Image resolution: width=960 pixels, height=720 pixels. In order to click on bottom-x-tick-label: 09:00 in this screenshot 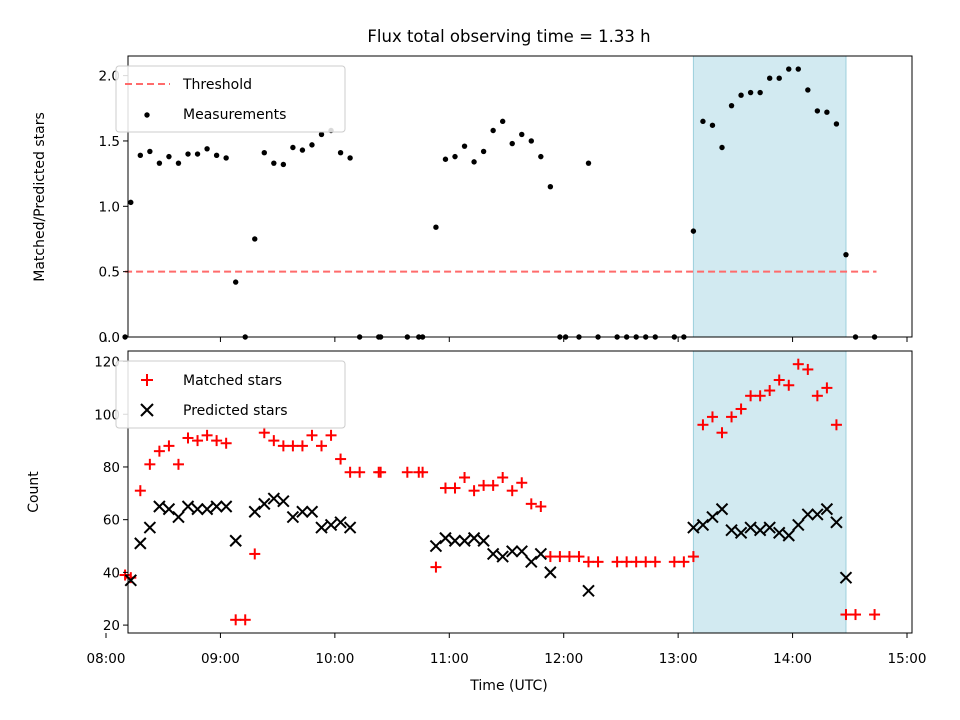, I will do `click(220, 659)`.